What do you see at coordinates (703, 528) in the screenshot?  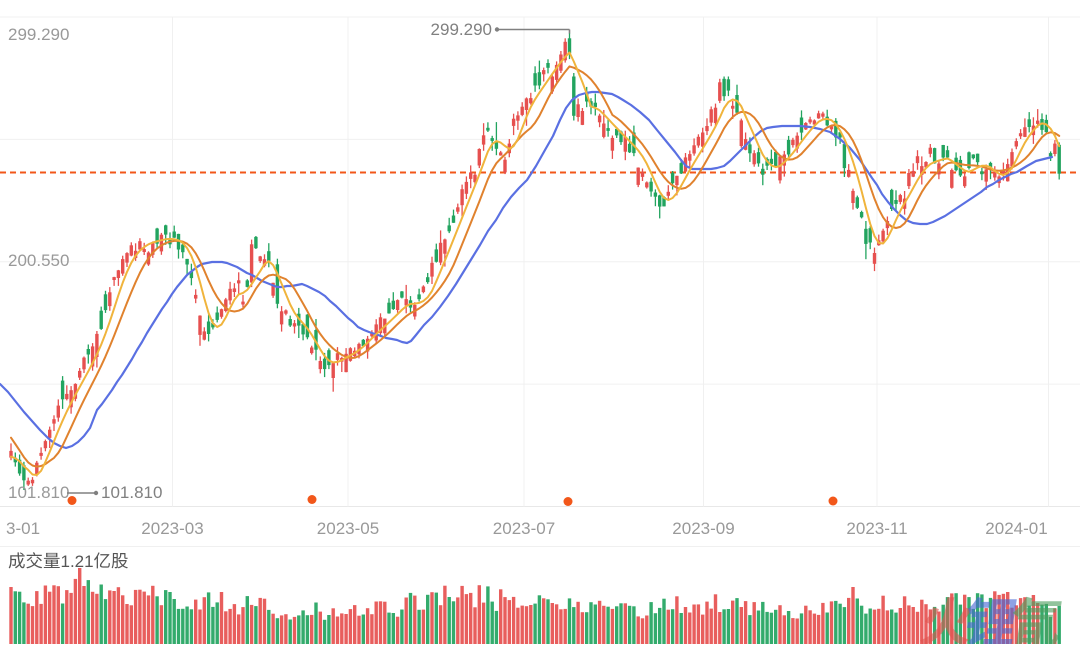 I see `svg-text: 2023-09` at bounding box center [703, 528].